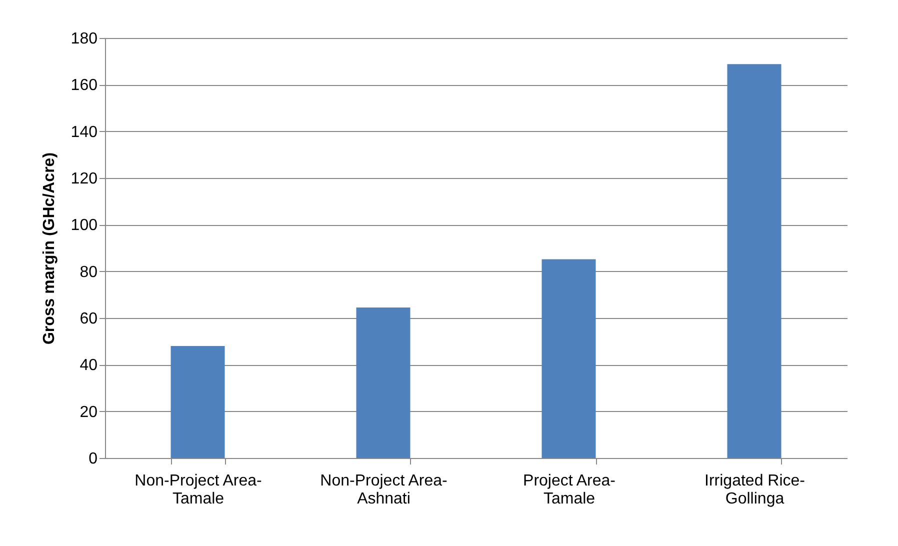 Image resolution: width=898 pixels, height=546 pixels. I want to click on y-tick-label: 100, so click(84, 225).